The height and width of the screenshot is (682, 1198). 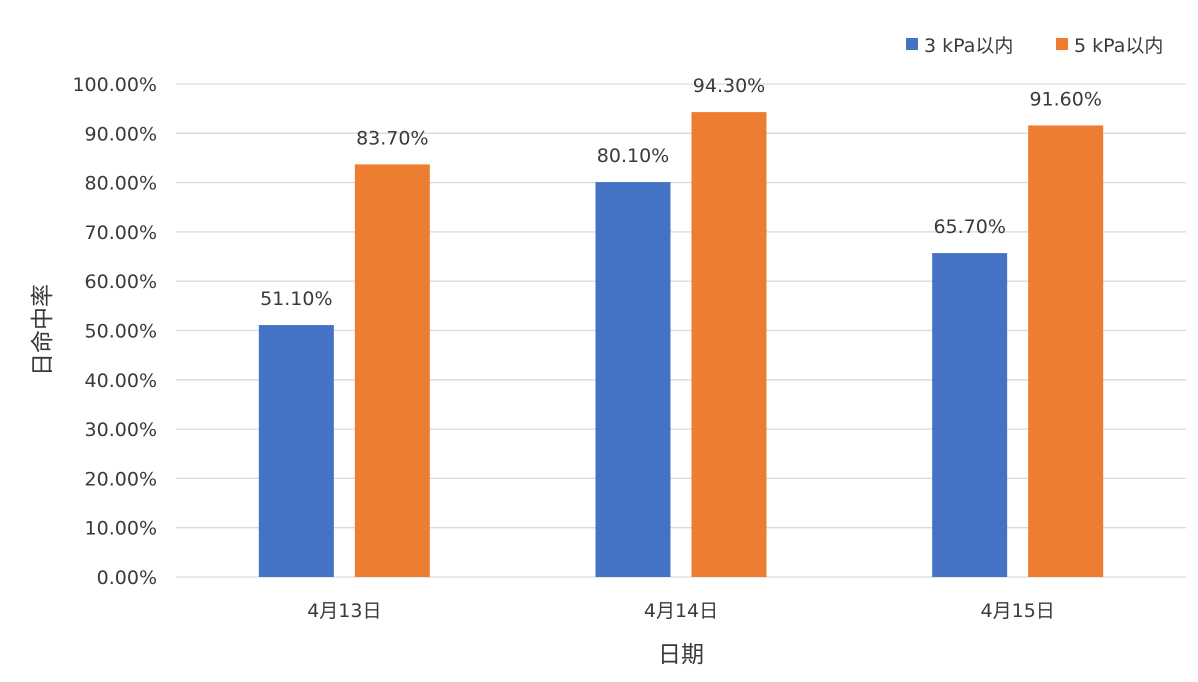 I want to click on data-label: 83.70%, so click(x=392, y=138).